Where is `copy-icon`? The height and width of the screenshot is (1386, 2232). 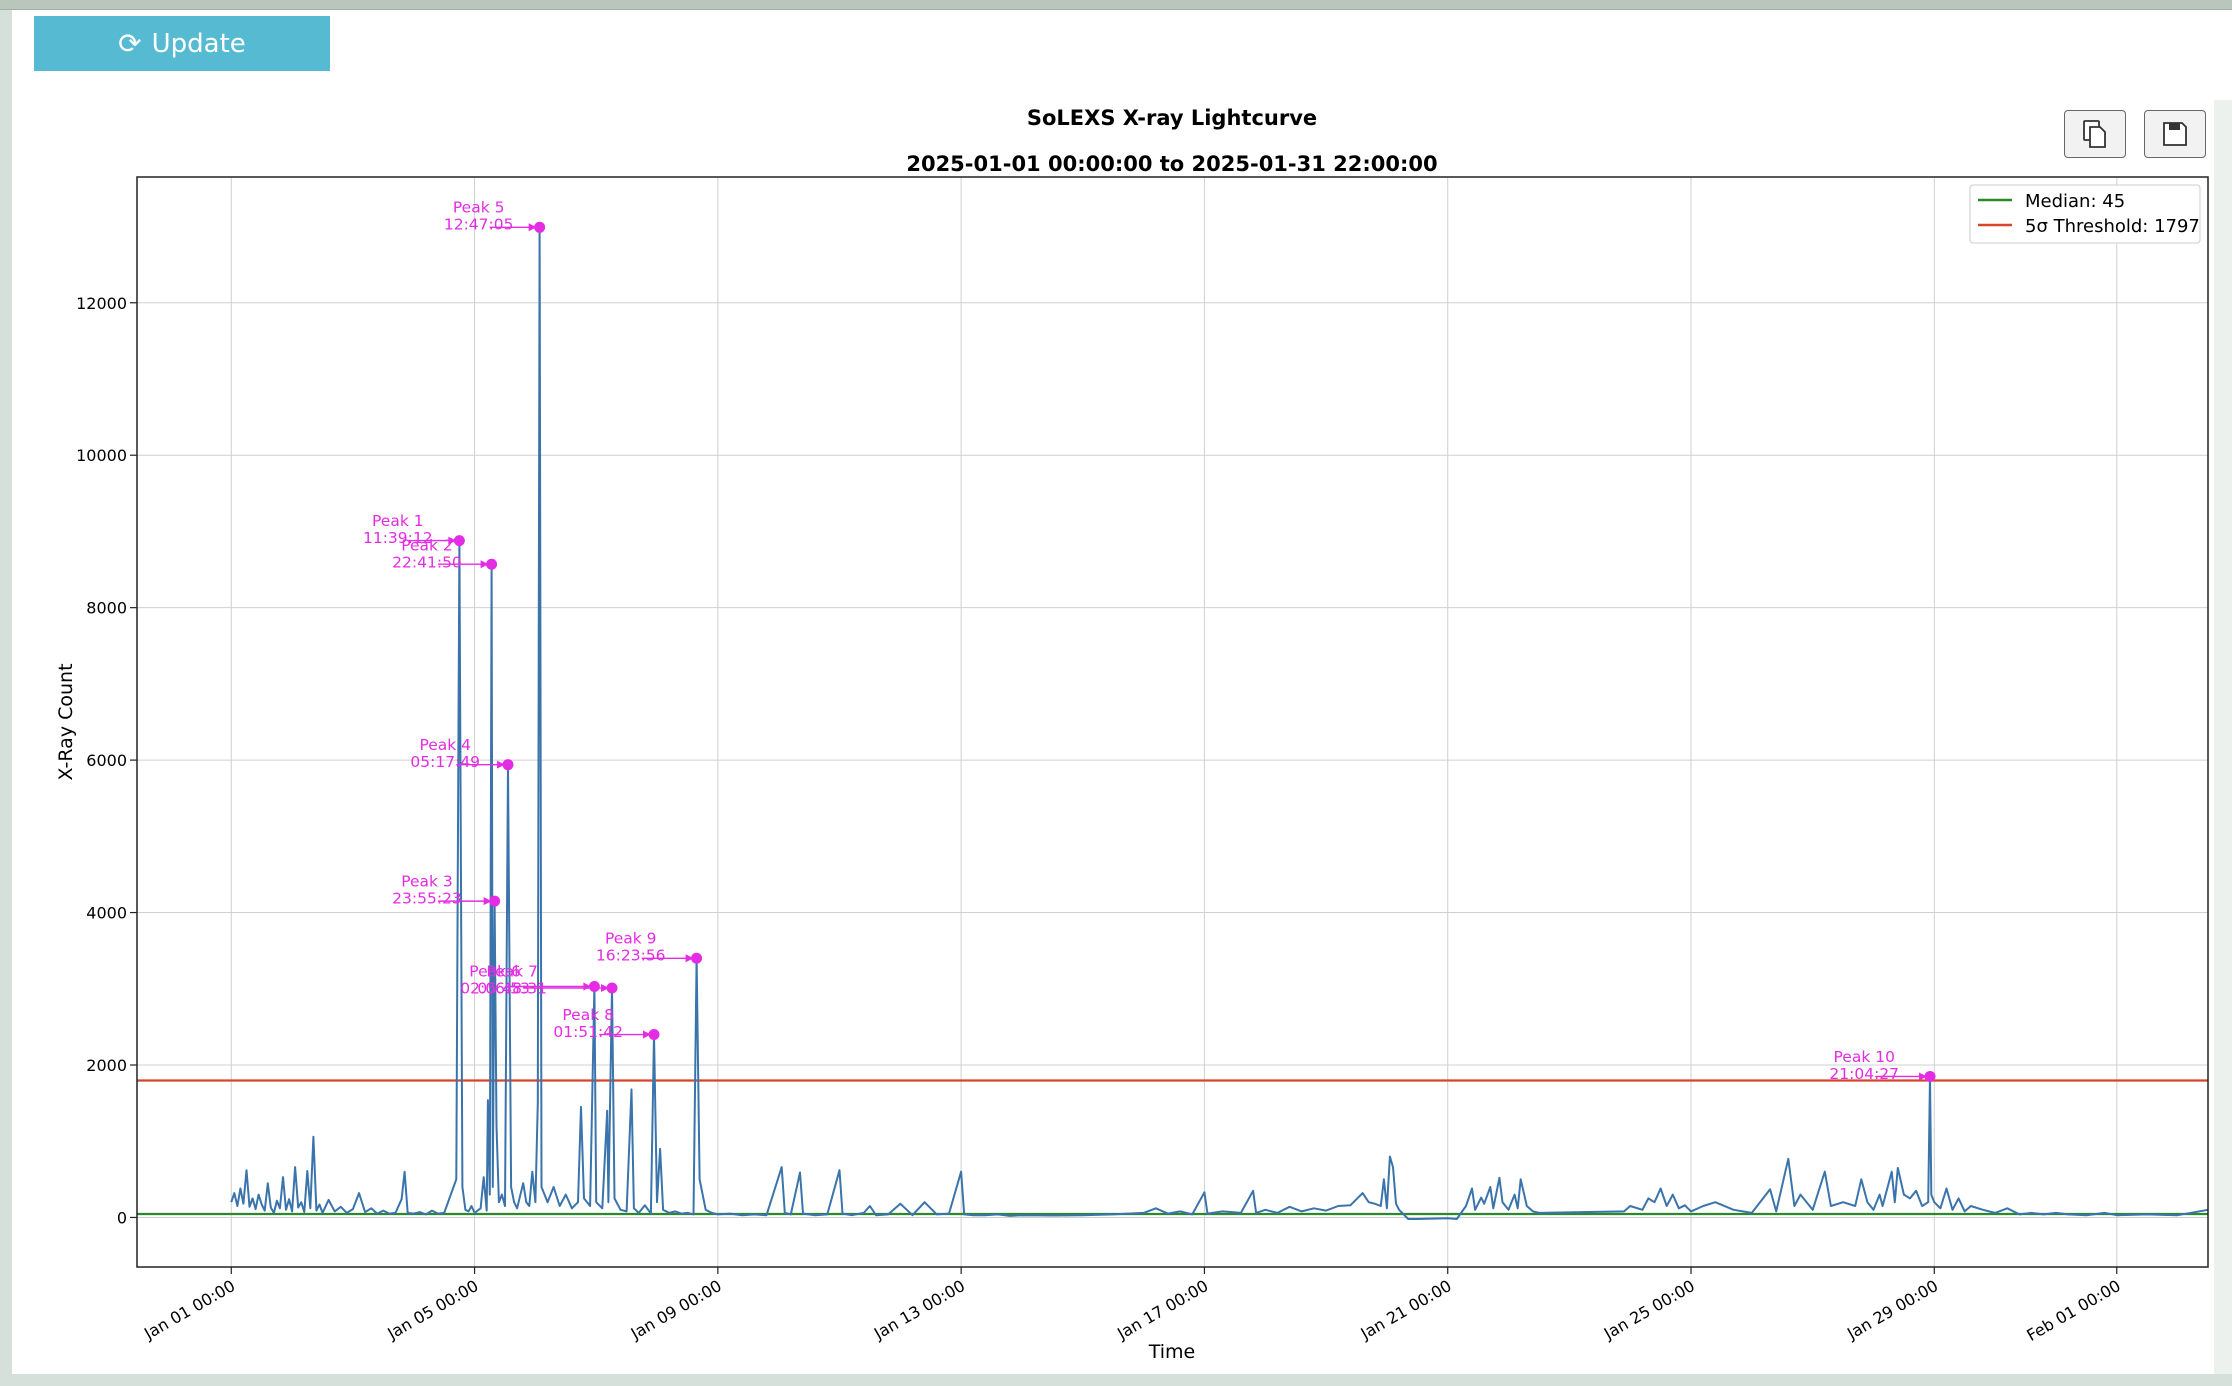
copy-icon is located at coordinates (2094, 134).